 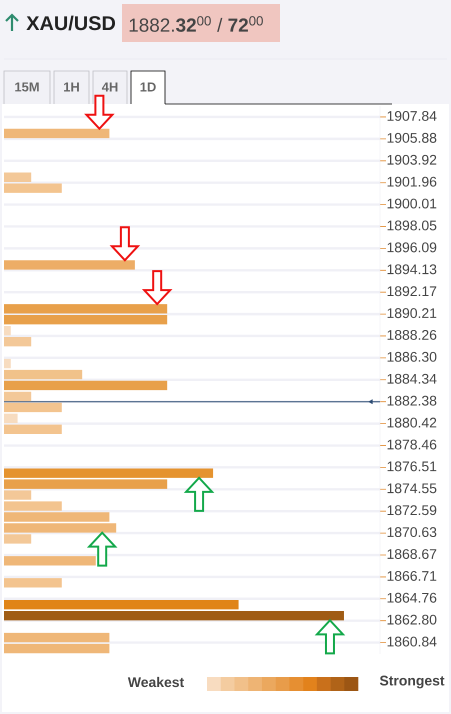 I want to click on y-tick-label: 1880.42, so click(x=412, y=423).